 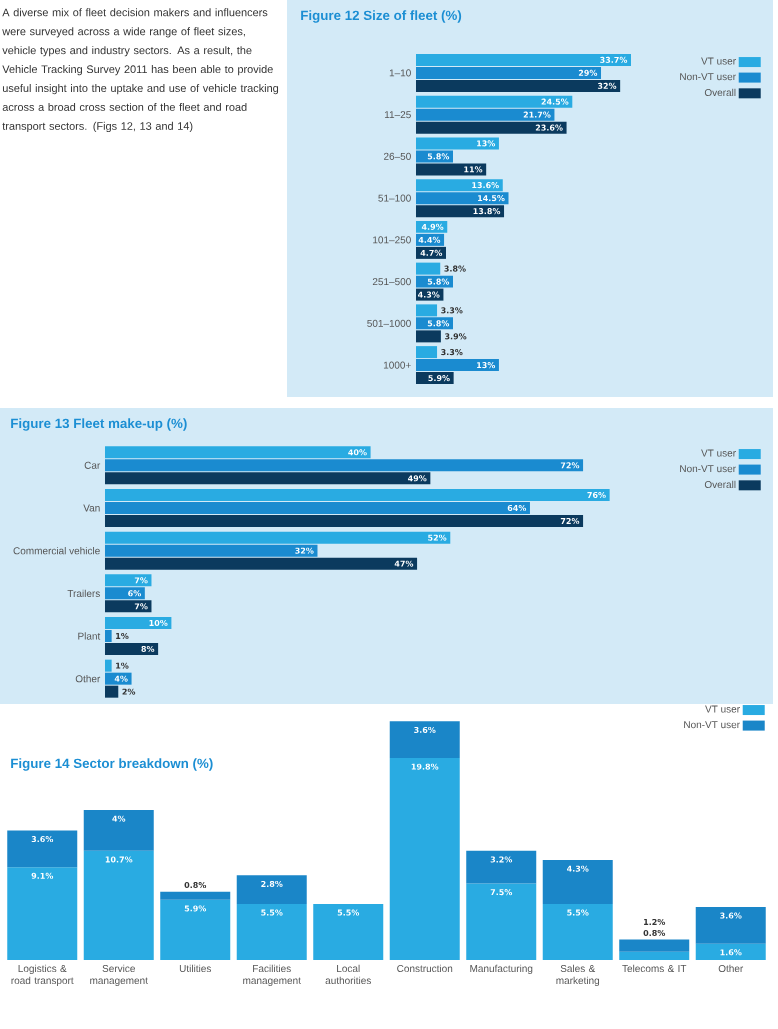 What do you see at coordinates (42, 875) in the screenshot?
I see `data-label: 9.1%` at bounding box center [42, 875].